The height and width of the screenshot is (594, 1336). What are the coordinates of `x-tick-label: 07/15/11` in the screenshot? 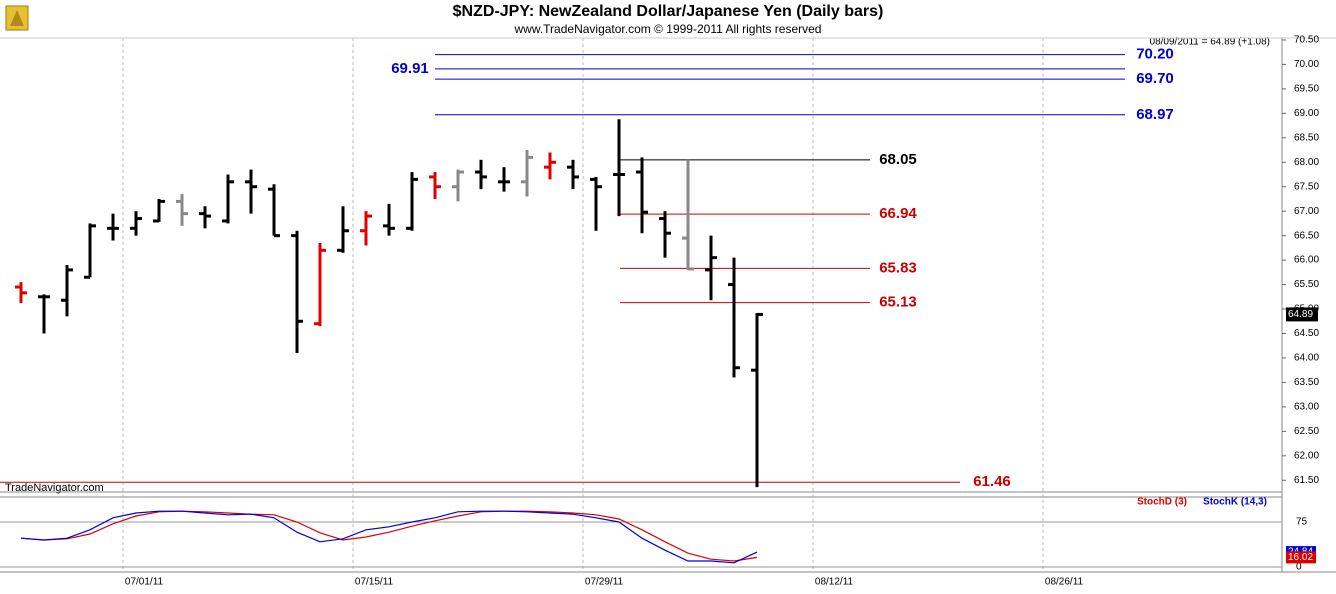 It's located at (374, 582).